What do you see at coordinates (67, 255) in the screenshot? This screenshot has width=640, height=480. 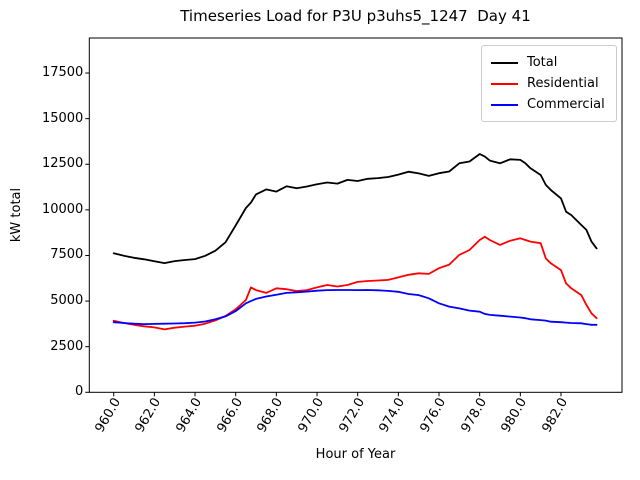 I see `y-tick-label: 7500` at bounding box center [67, 255].